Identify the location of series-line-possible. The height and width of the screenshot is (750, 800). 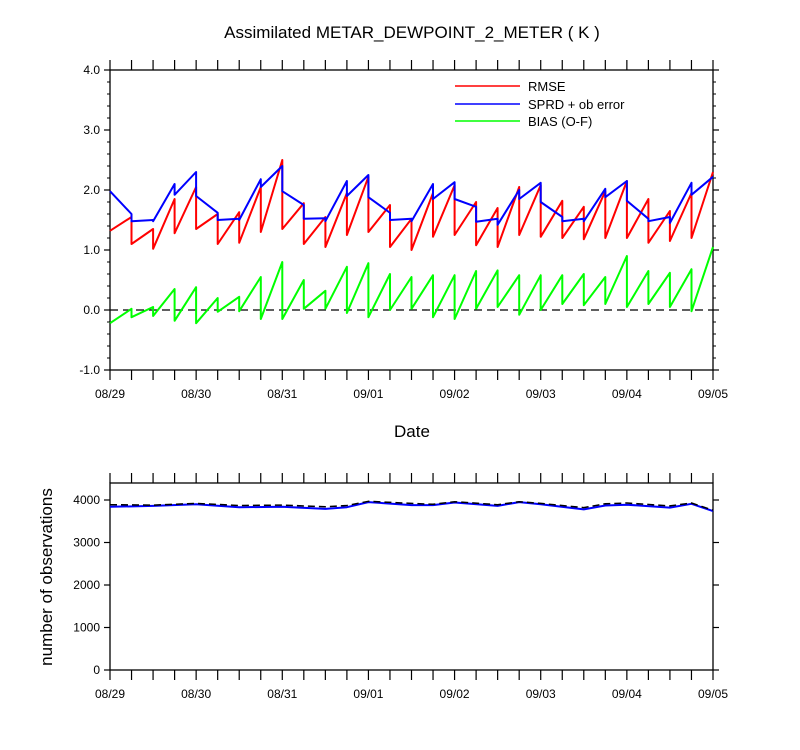
(411, 505).